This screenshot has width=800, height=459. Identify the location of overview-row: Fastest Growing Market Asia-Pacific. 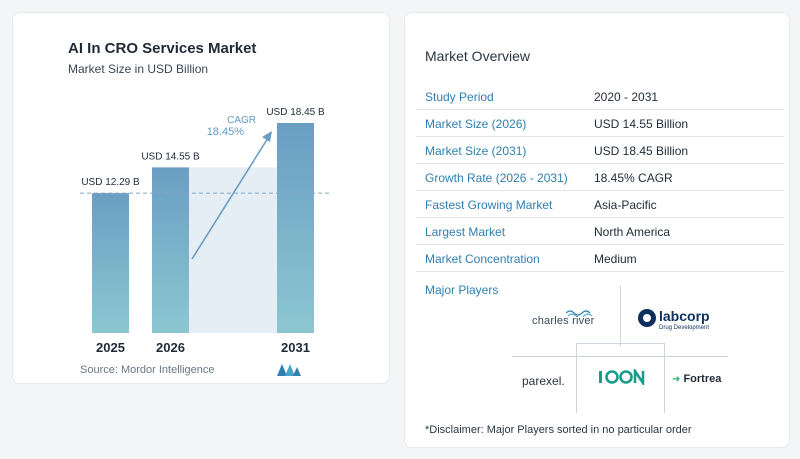
(600, 204).